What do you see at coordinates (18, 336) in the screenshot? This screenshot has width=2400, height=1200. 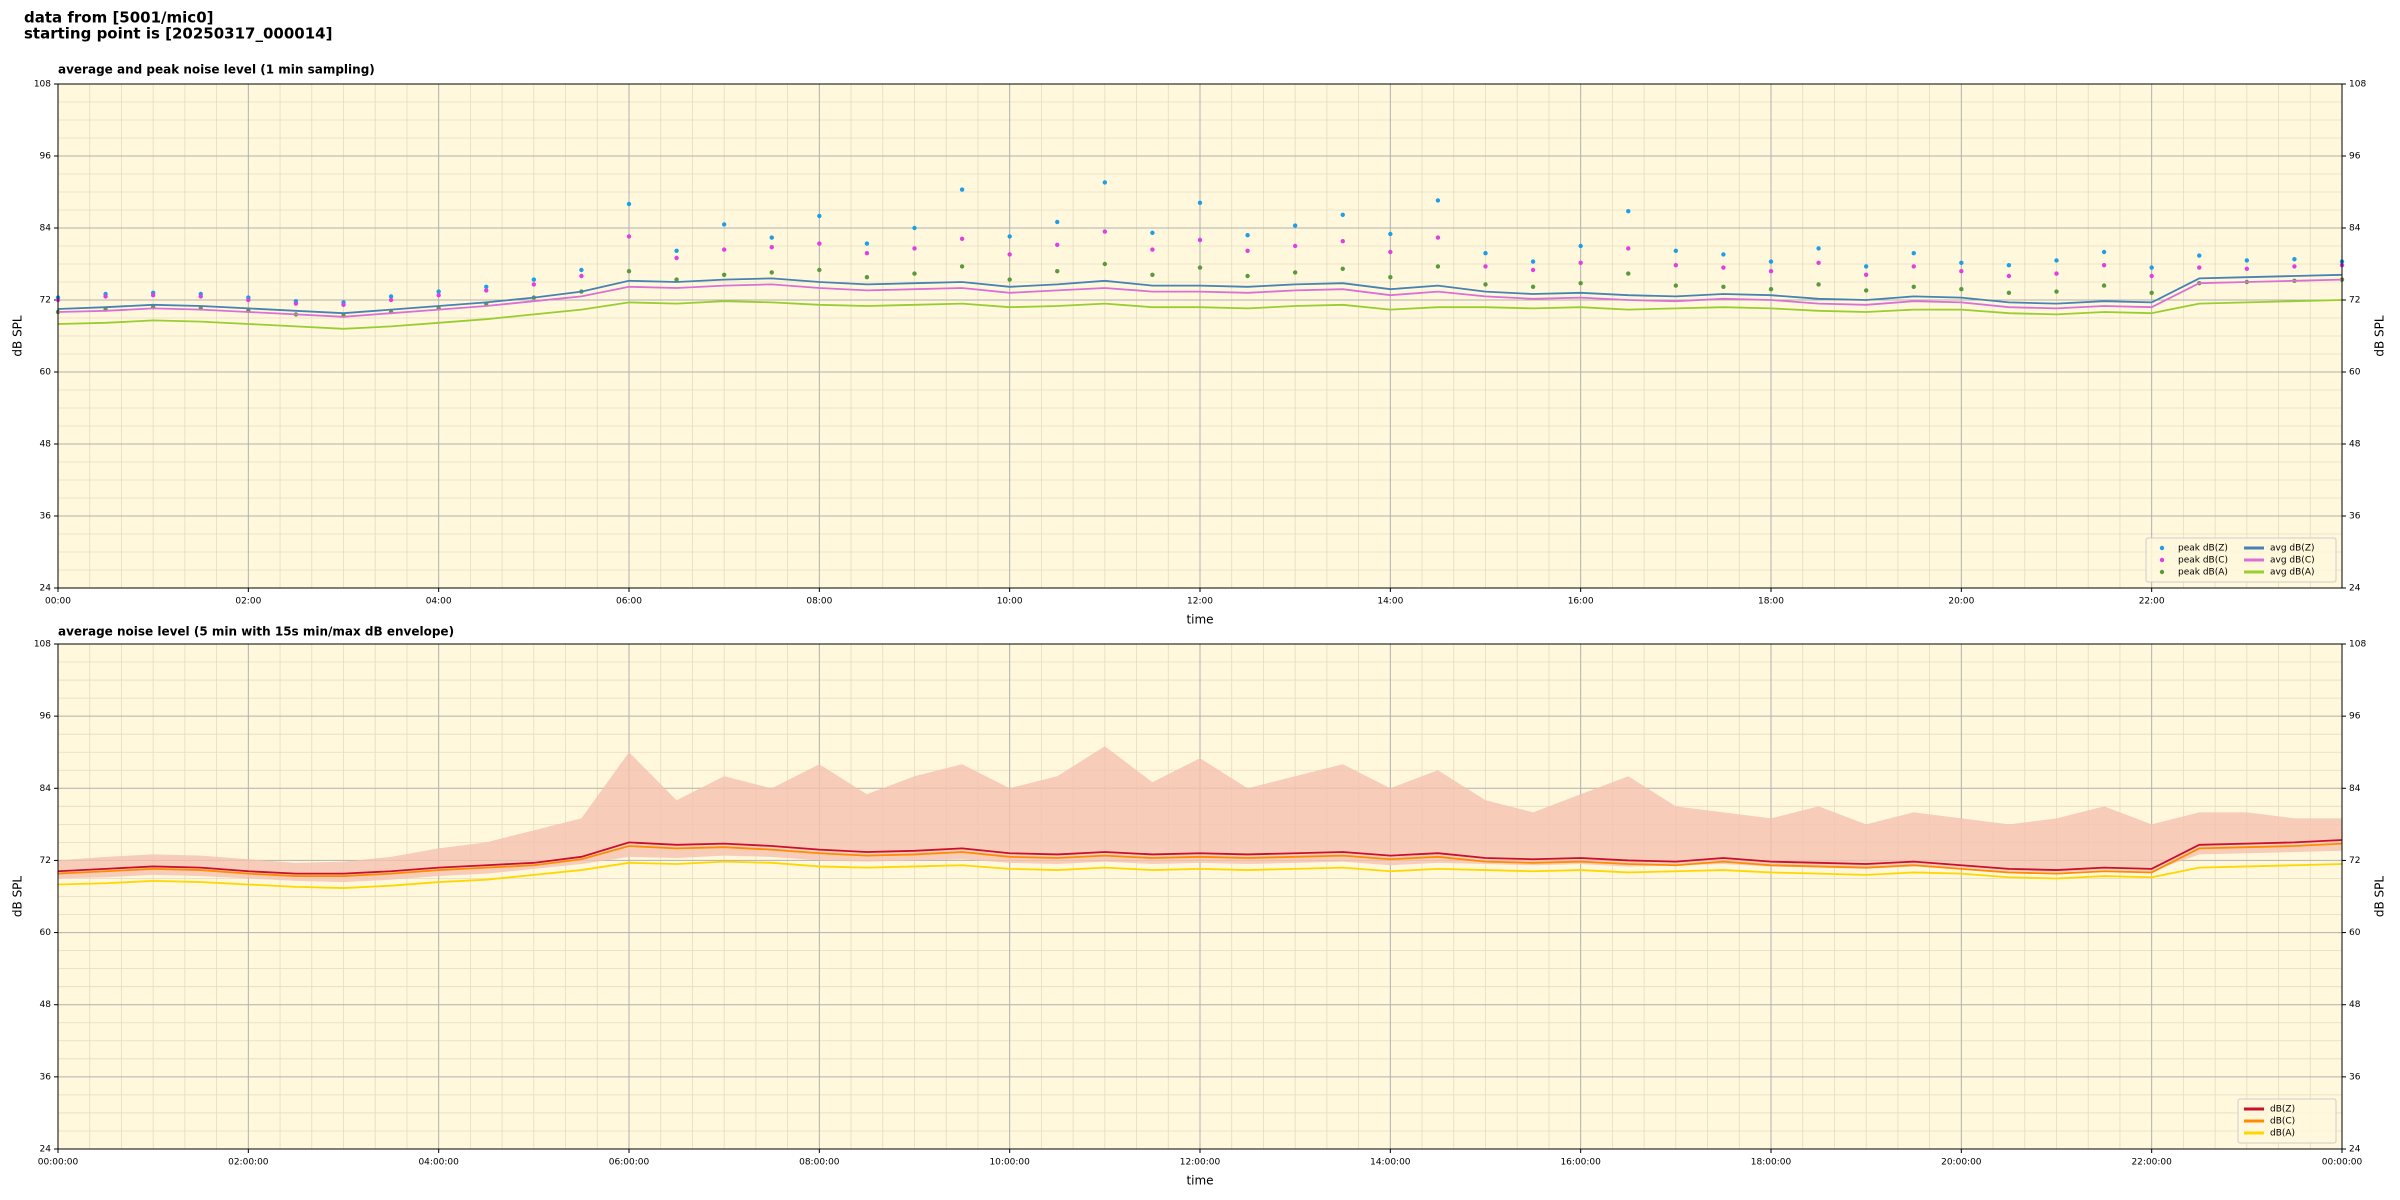 I see `y-axis-label: dB SPL` at bounding box center [18, 336].